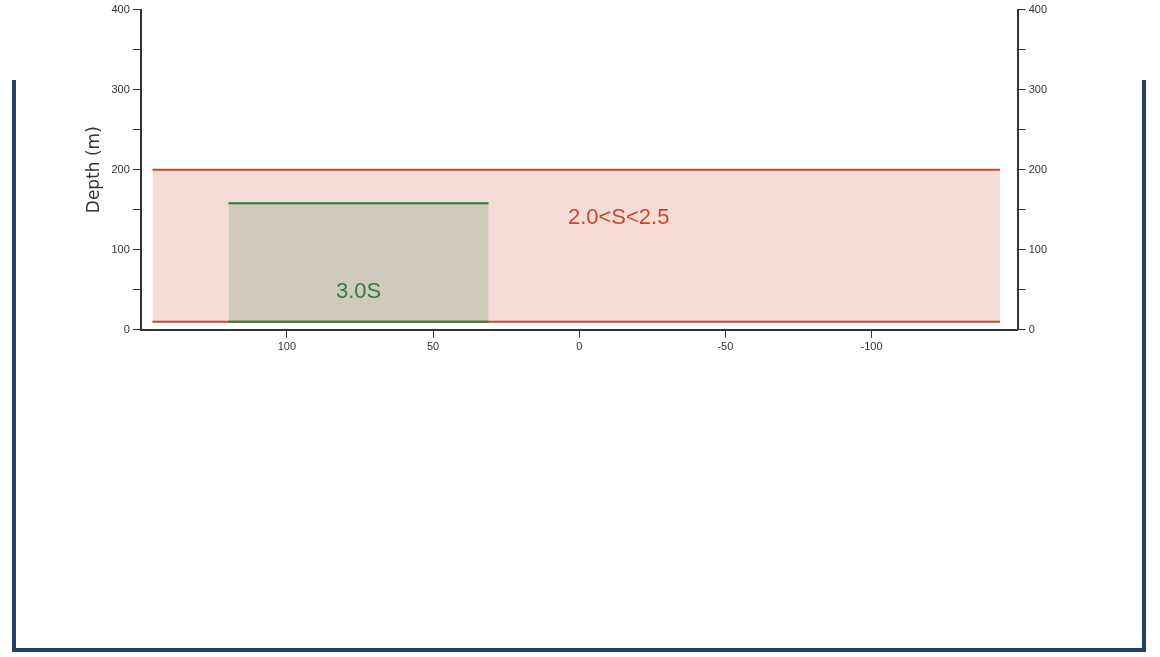  What do you see at coordinates (1038, 248) in the screenshot?
I see `y2-tick-label: 100` at bounding box center [1038, 248].